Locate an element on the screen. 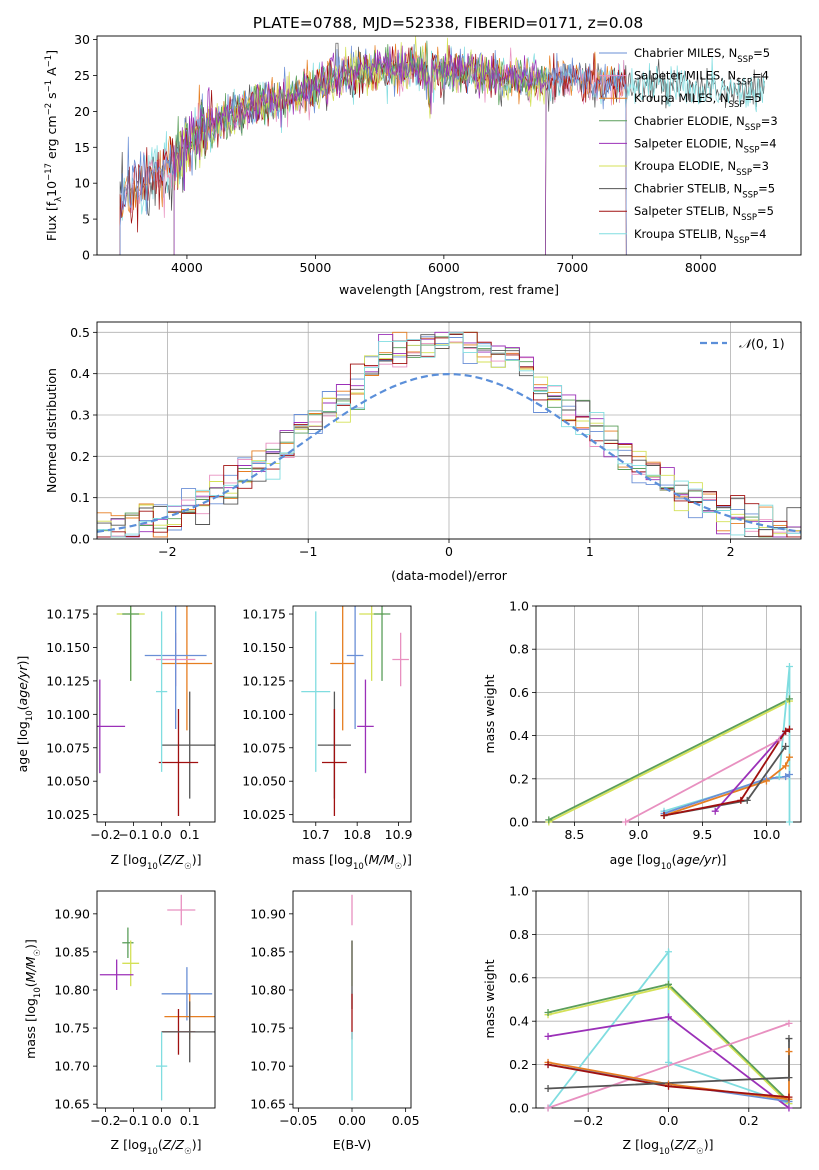 The height and width of the screenshot is (1170, 819). y-tick-label: 1.0 is located at coordinates (519, 891).